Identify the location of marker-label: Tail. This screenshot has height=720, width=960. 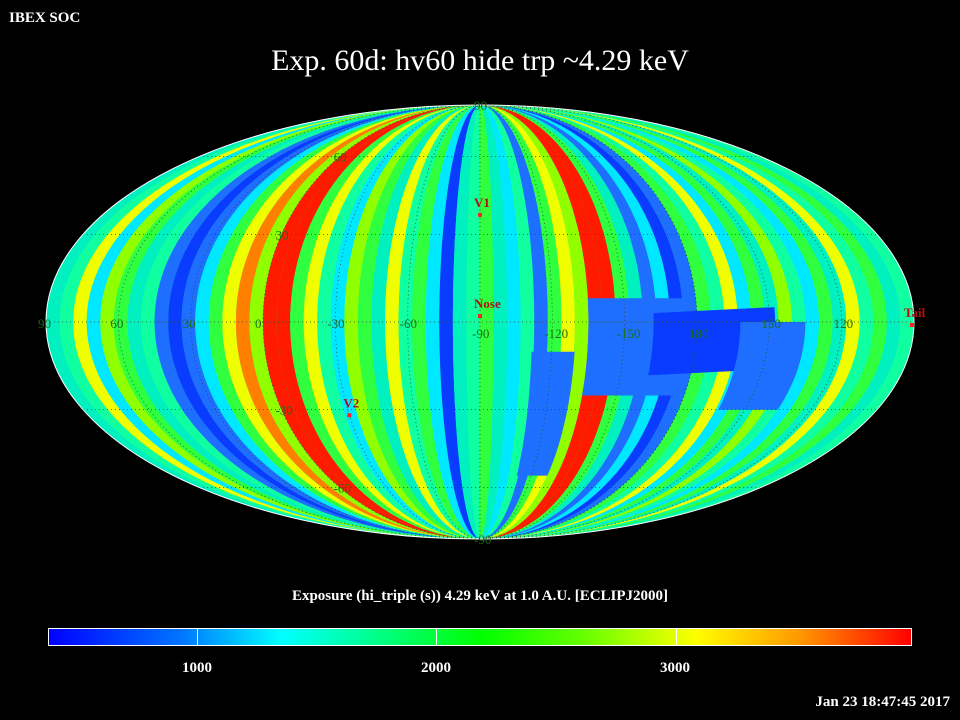
(915, 312).